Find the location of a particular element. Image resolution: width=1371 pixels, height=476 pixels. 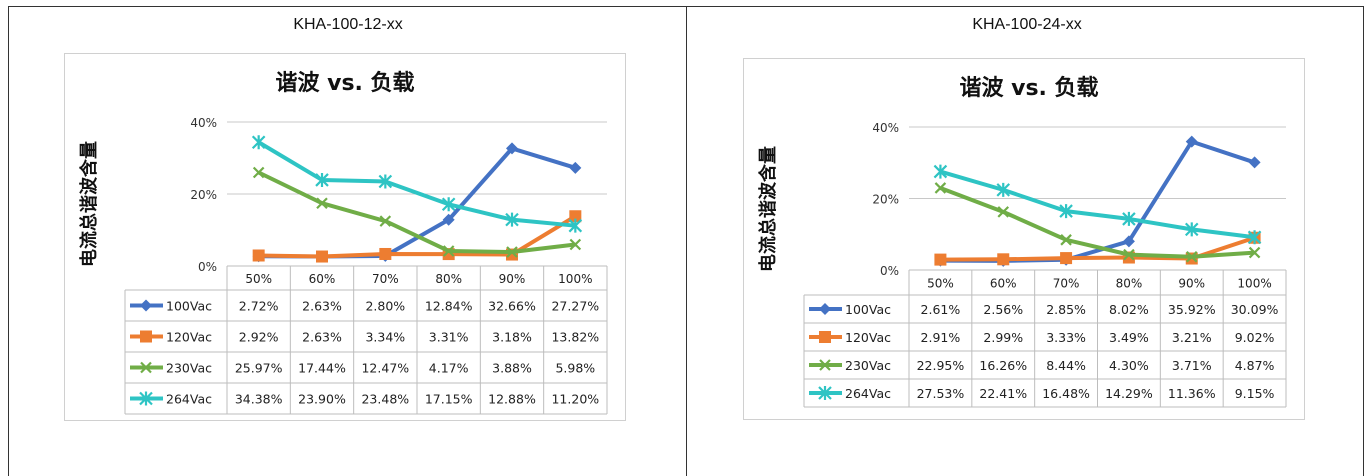

data-label: 34.38% is located at coordinates (259, 399).